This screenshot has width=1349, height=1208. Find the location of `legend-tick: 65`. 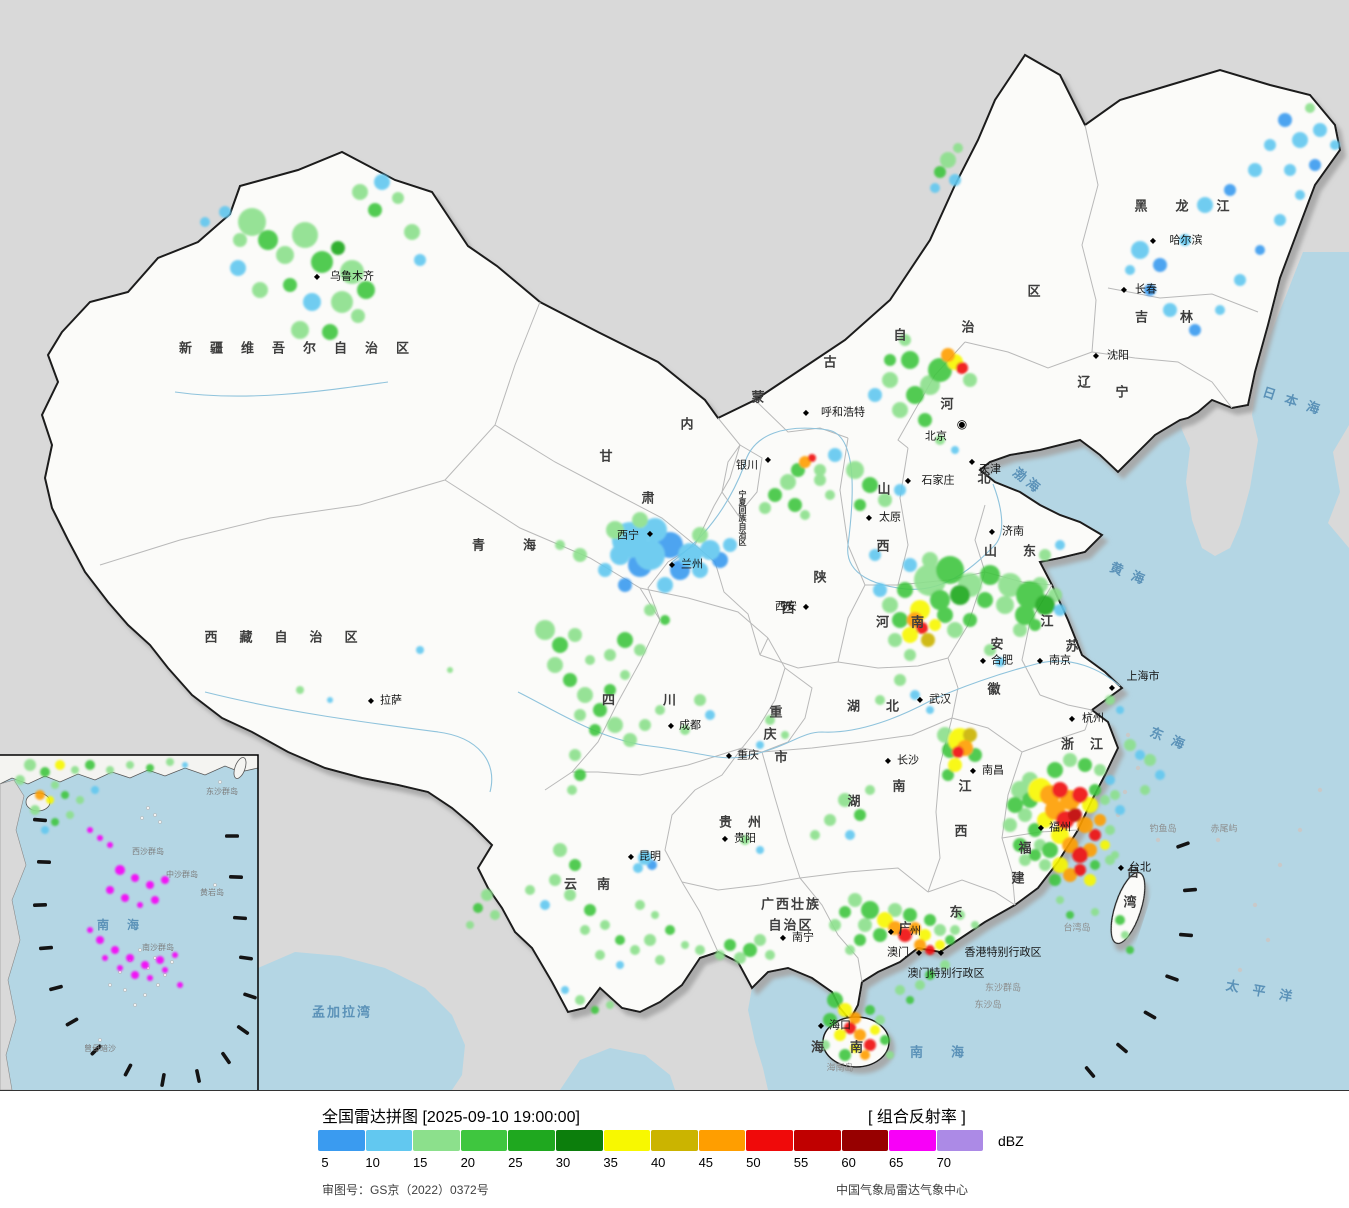

legend-tick: 65 is located at coordinates (896, 1162).